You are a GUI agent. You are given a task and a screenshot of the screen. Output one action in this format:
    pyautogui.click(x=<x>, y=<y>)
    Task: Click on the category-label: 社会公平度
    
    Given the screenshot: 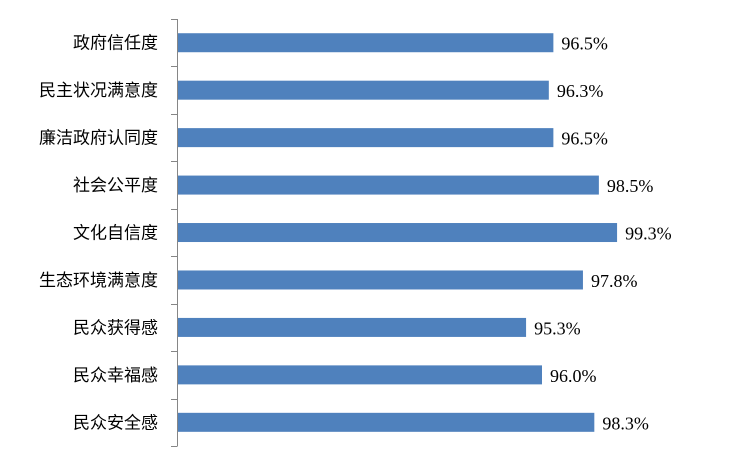 What is the action you would take?
    pyautogui.click(x=115, y=186)
    